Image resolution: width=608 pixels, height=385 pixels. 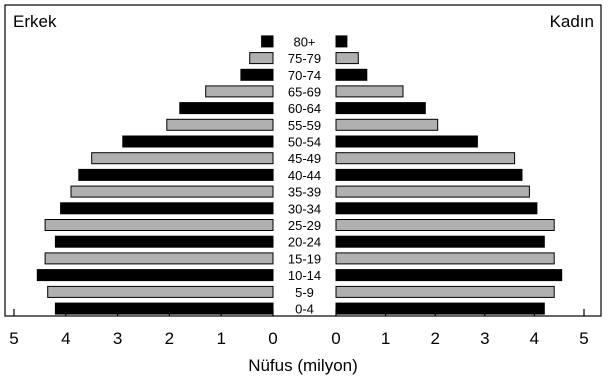 What do you see at coordinates (304, 225) in the screenshot?
I see `age-group-label: 25-29` at bounding box center [304, 225].